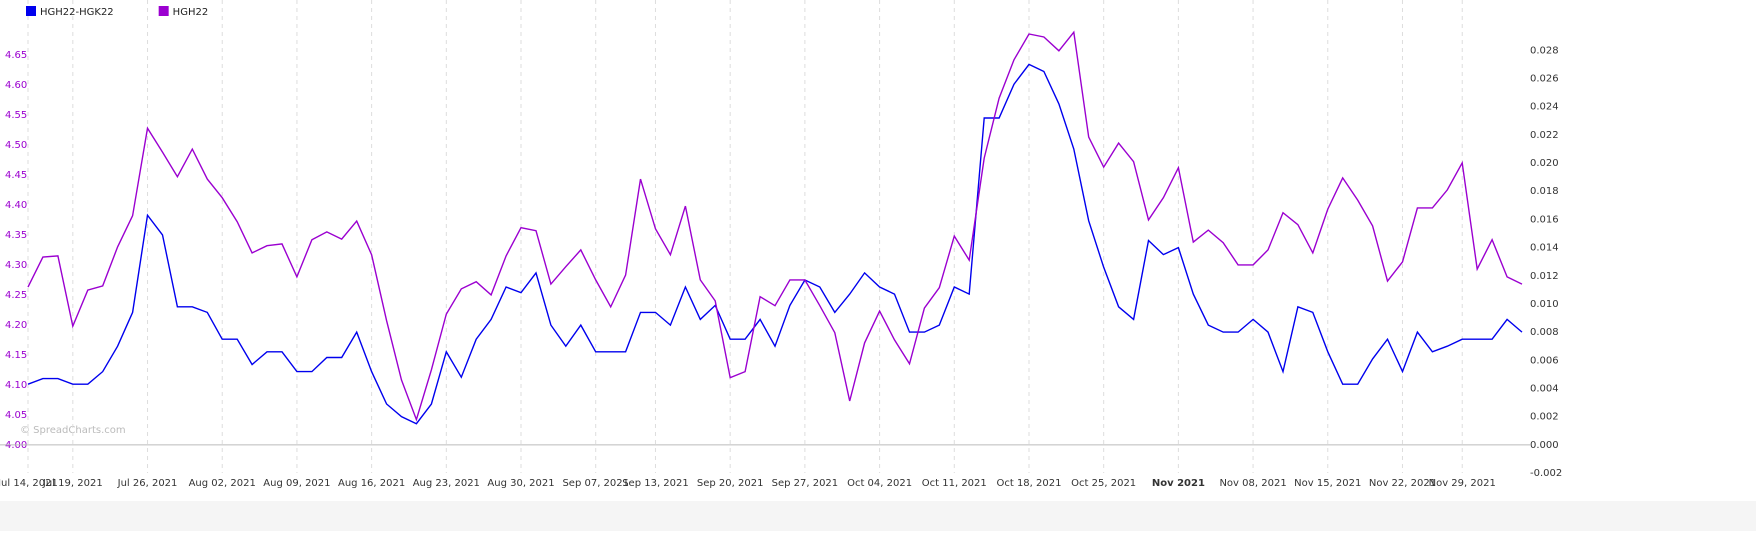 This screenshot has height=535, width=1756. Describe the element at coordinates (1544, 79) in the screenshot. I see `y2-tick-label: 0.026` at that location.